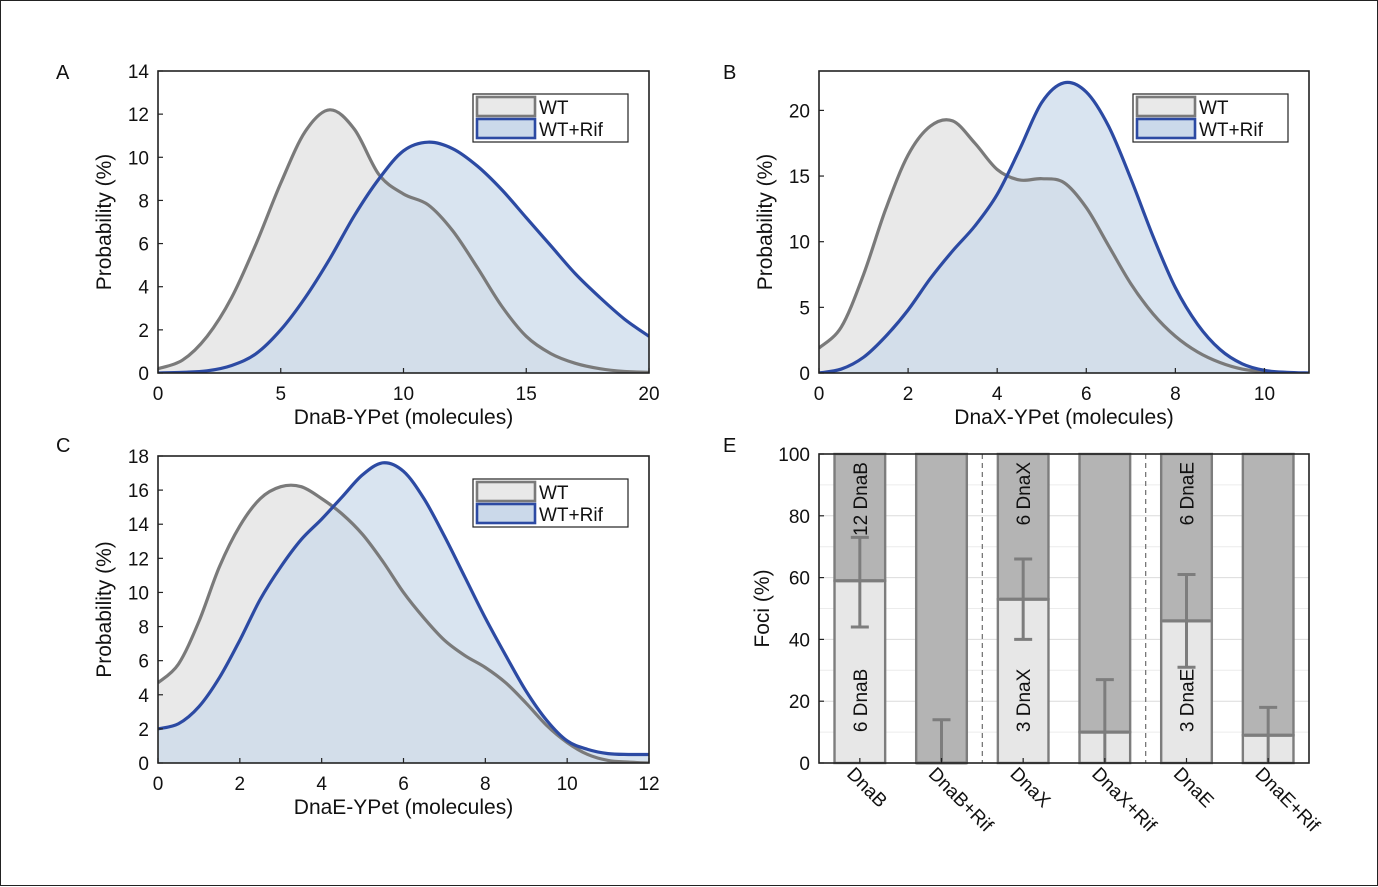  I want to click on y-tick-label: 60, so click(799, 579).